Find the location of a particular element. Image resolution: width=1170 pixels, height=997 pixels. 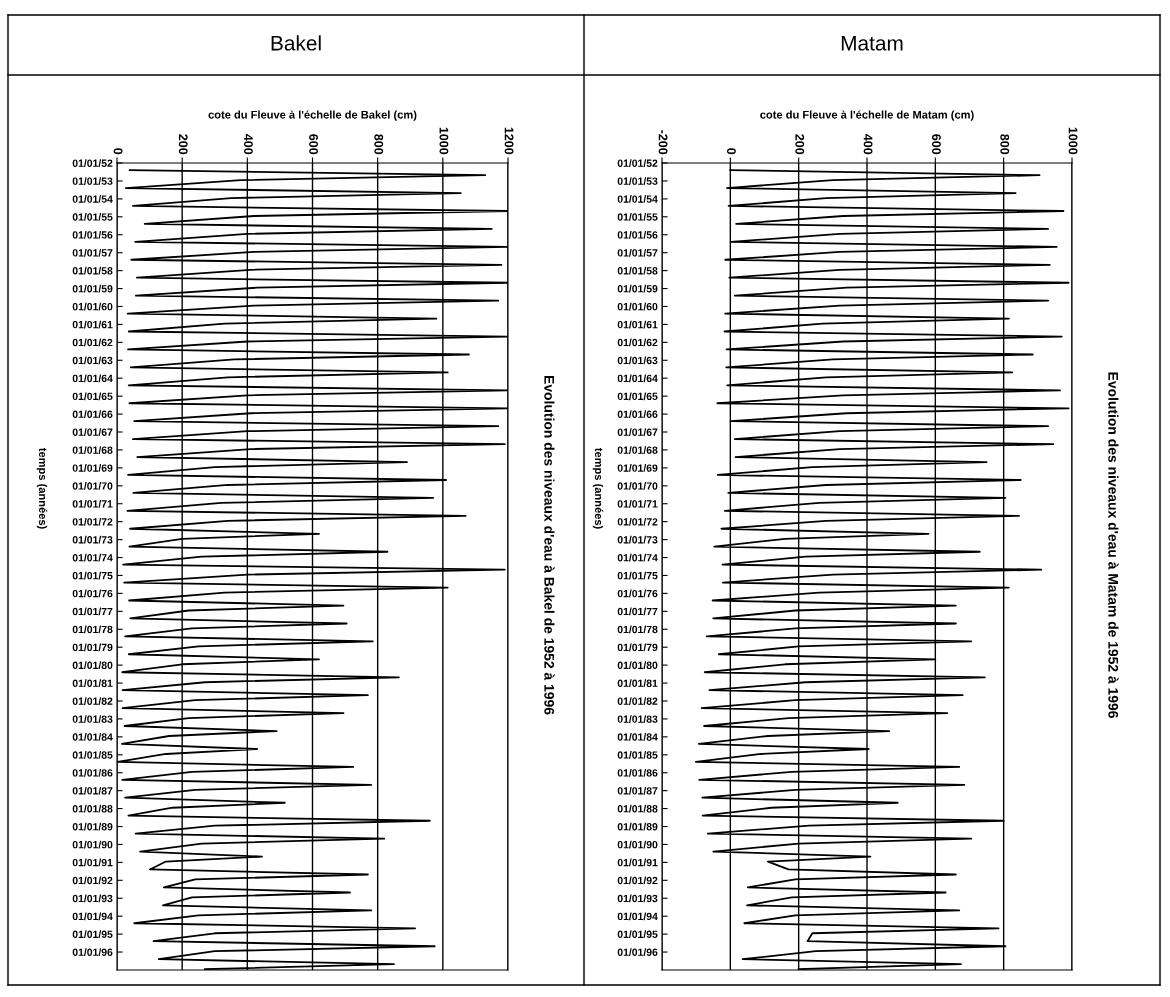

y-tick-label: 01/01/68 is located at coordinates (92, 450).